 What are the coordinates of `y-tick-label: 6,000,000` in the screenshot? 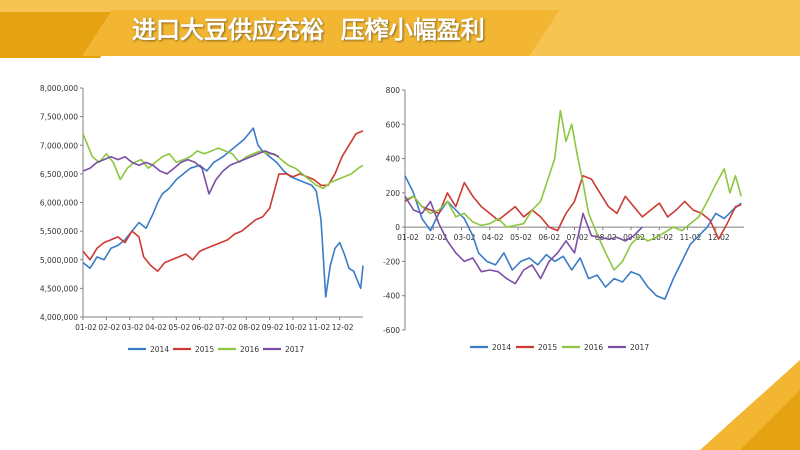 It's located at (59, 203).